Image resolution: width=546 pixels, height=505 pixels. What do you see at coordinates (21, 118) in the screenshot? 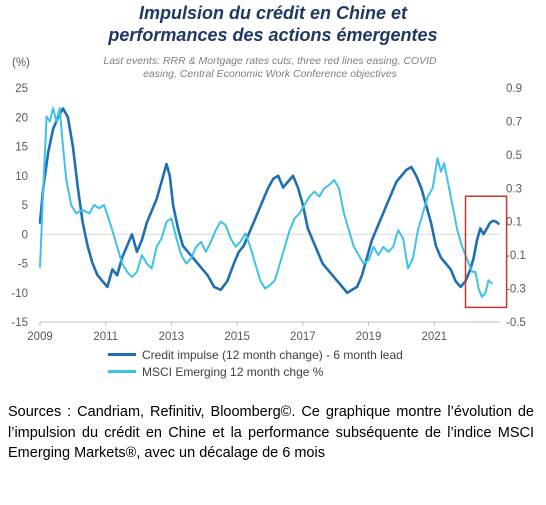
I see `y-left-tick-label: 20` at bounding box center [21, 118].